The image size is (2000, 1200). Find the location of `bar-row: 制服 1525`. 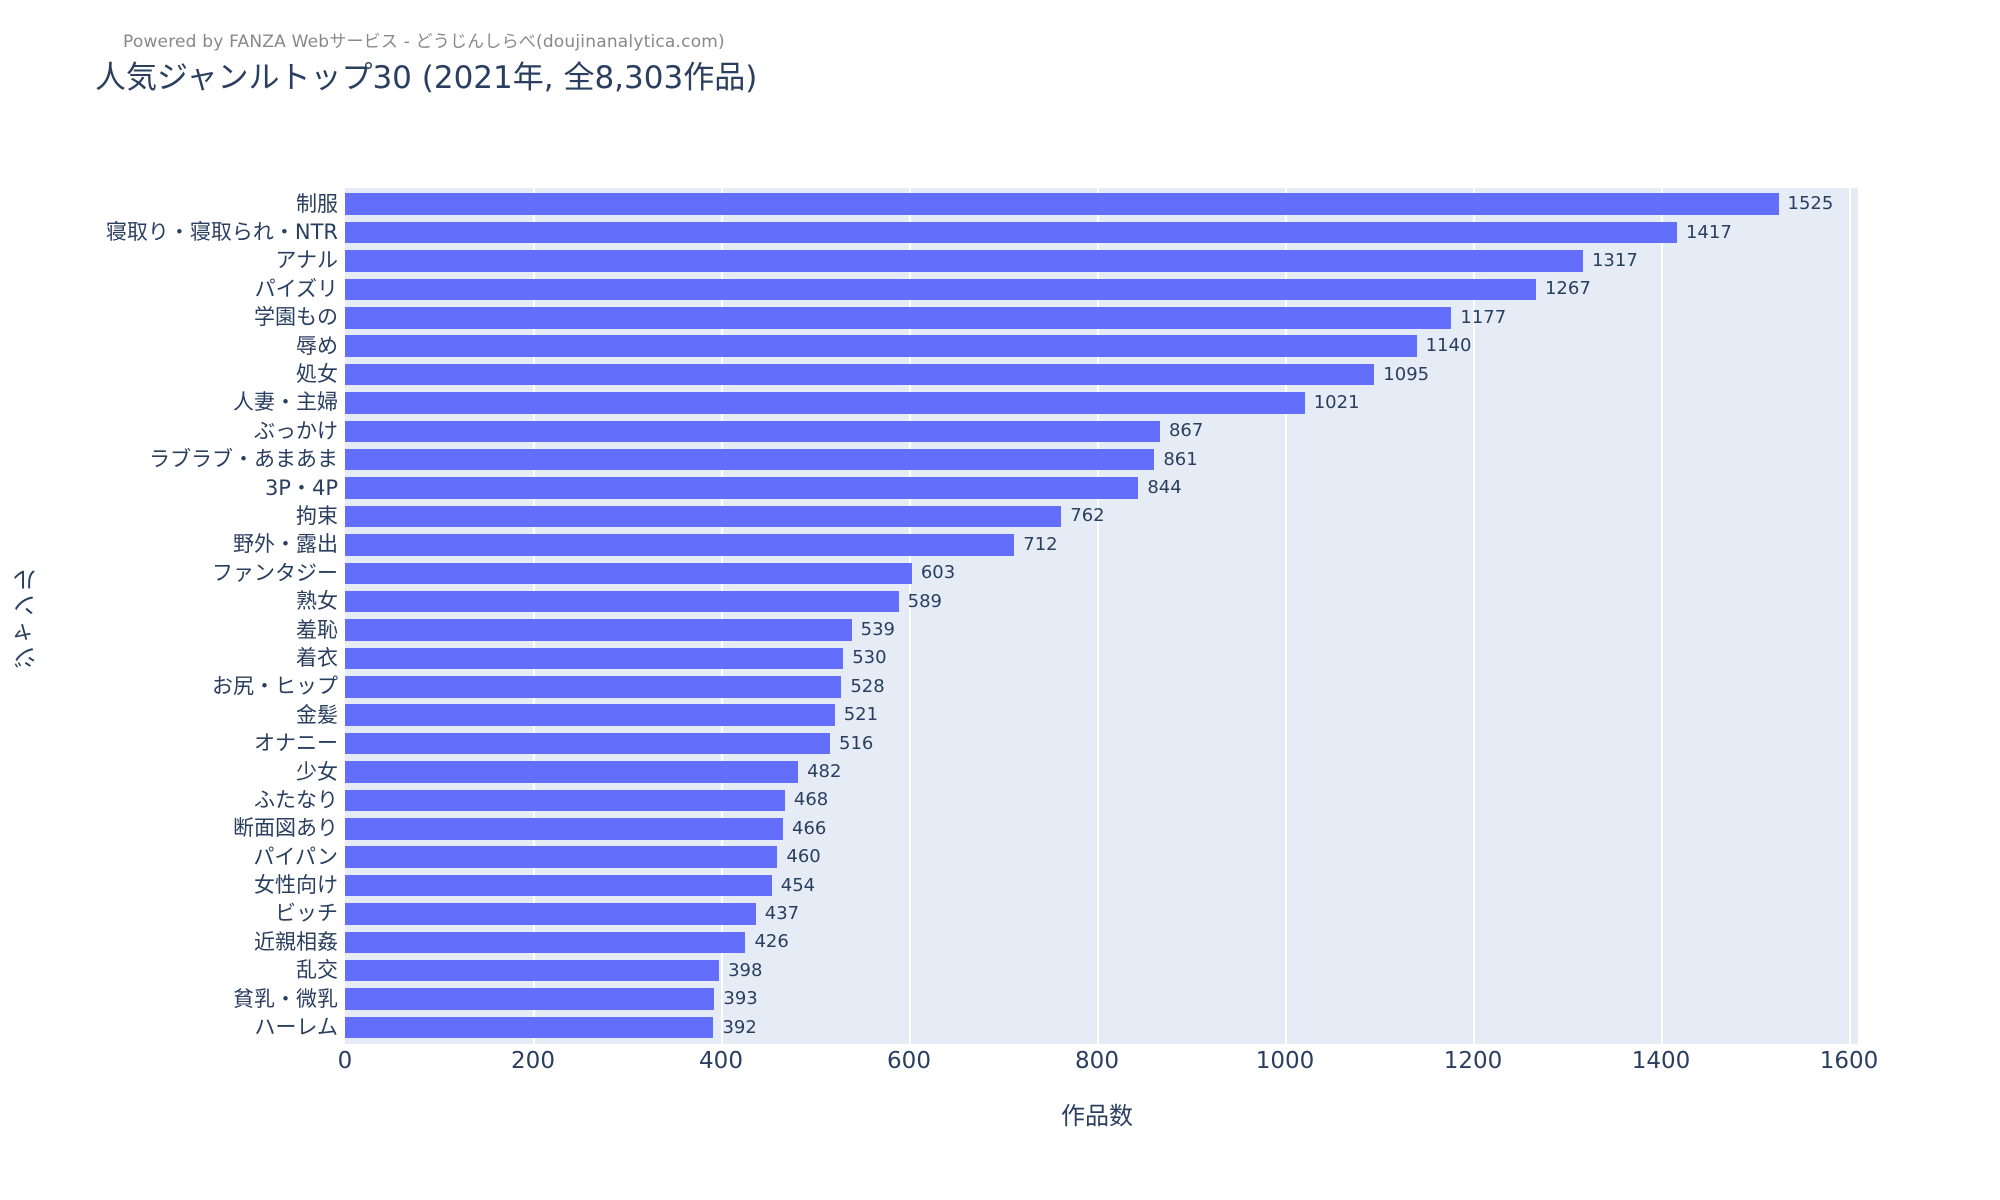

bar-row: 制服 1525 is located at coordinates (960, 204).